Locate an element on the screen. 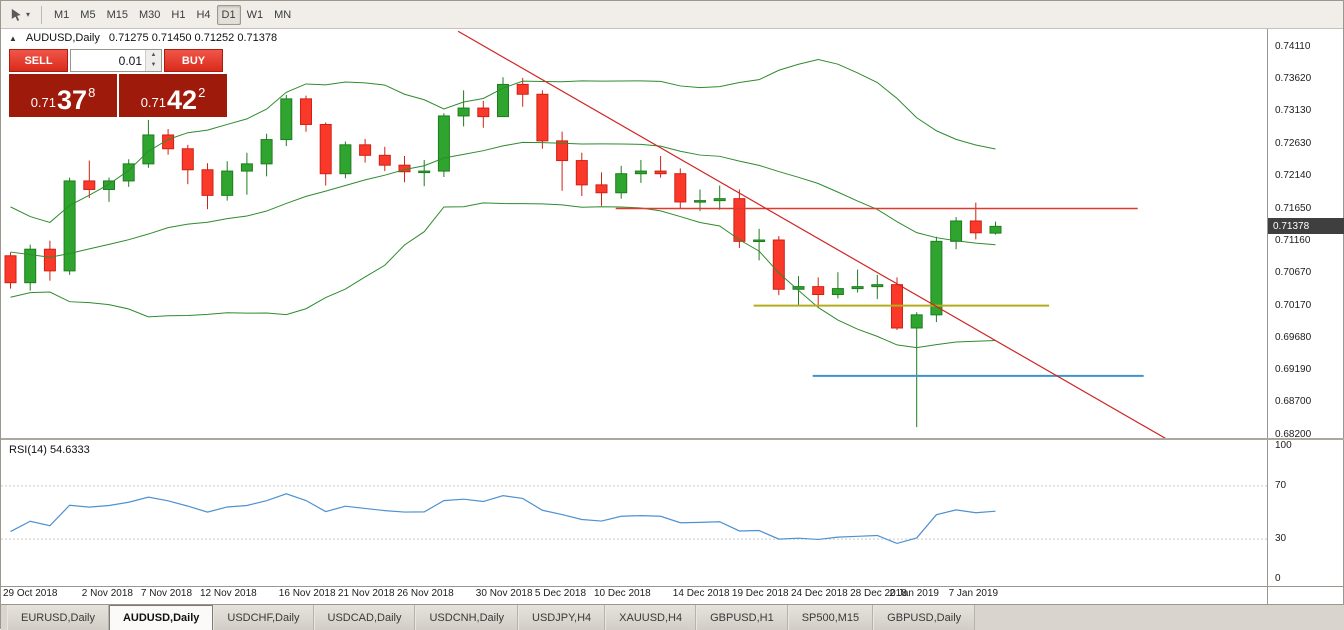  chart-tab-gbpusd-h1: GBPUSD,H1 is located at coordinates (742, 617).